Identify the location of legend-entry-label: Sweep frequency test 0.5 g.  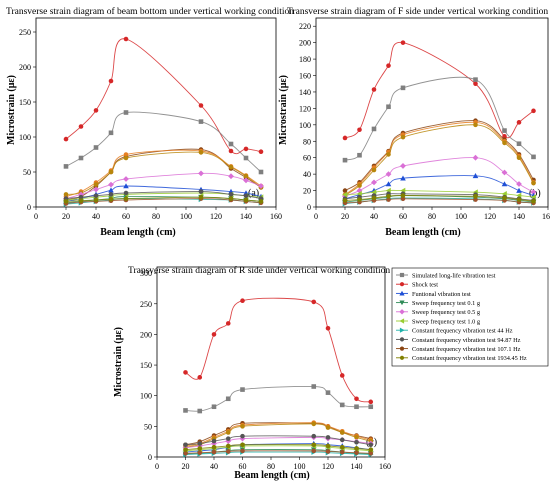
(446, 312).